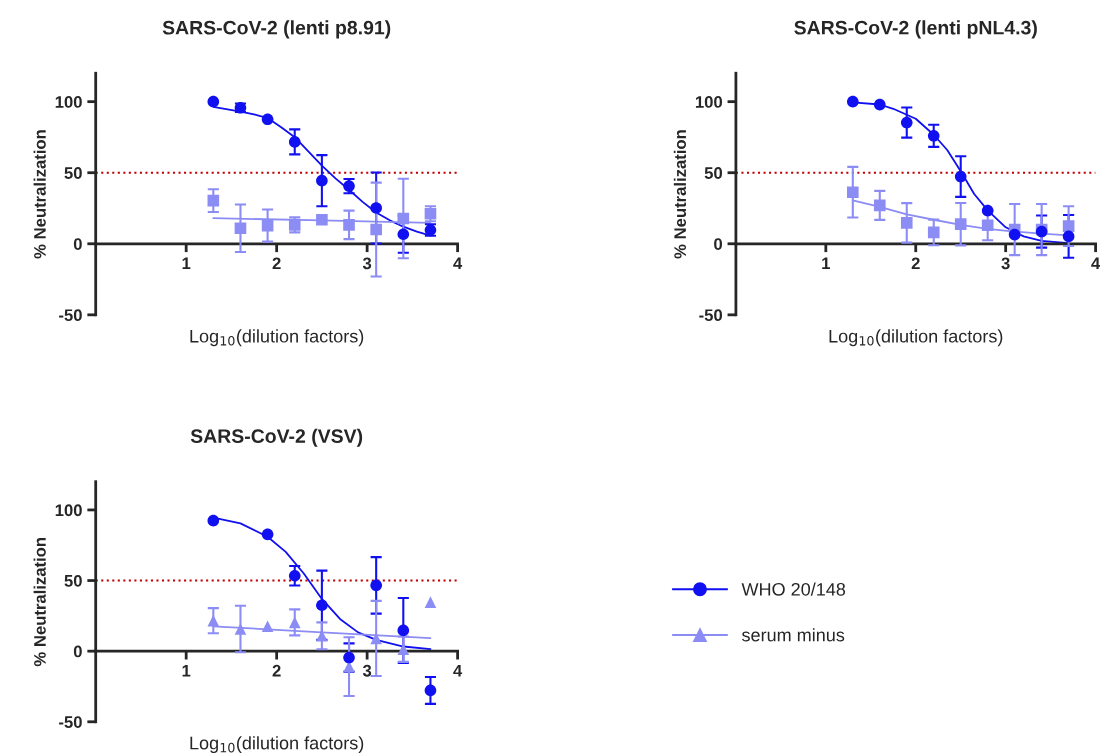 The image size is (1100, 755). Describe the element at coordinates (793, 589) in the screenshot. I see `legend-label: WHO 20/148` at that location.